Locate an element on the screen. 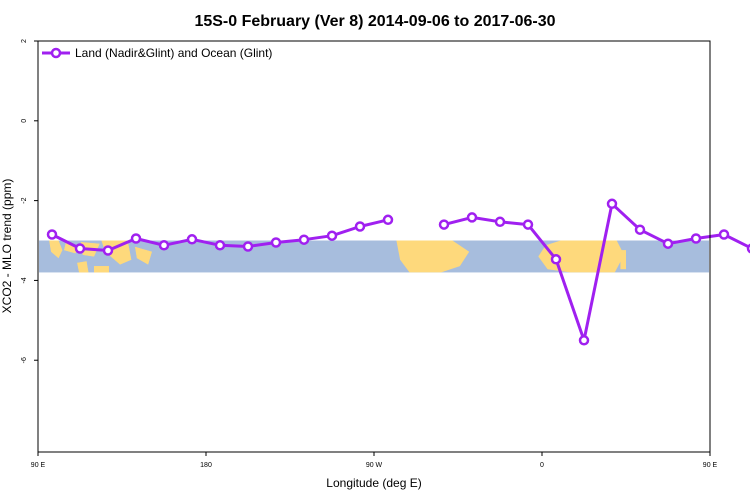 This screenshot has height=500, width=750. y-tick-label-0: 2 is located at coordinates (24, 41).